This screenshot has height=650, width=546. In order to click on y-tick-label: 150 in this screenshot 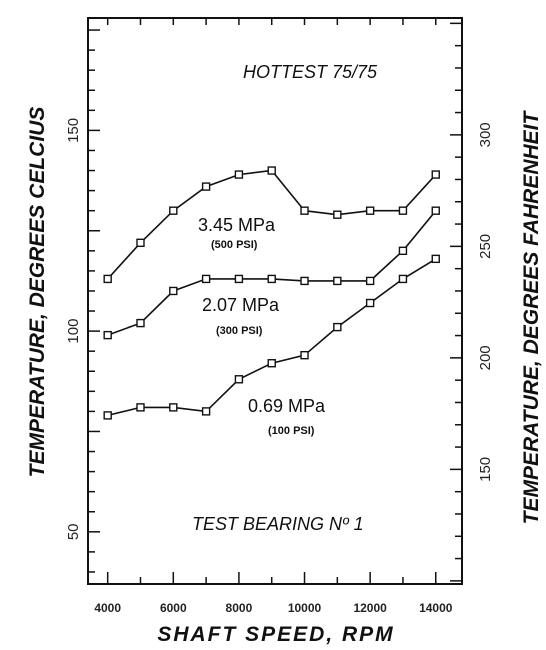, I will do `click(73, 130)`.